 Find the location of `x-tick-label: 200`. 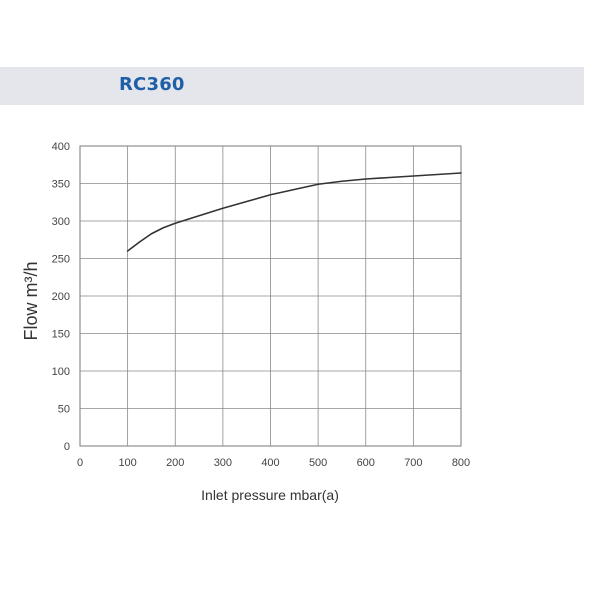

x-tick-label: 200 is located at coordinates (175, 463).